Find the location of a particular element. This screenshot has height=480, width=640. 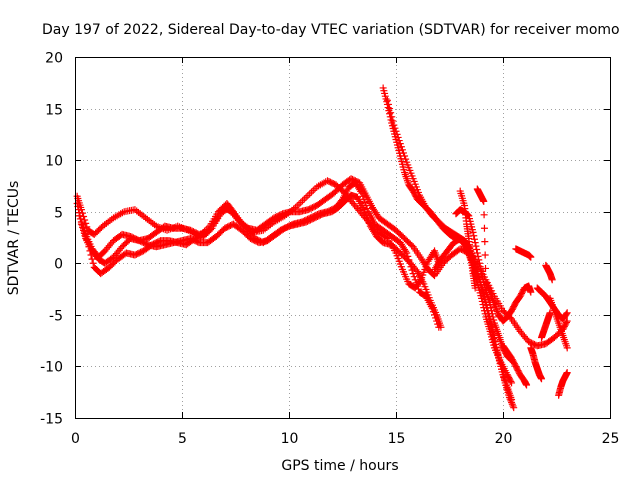

x-tick-label: 10 is located at coordinates (290, 439).